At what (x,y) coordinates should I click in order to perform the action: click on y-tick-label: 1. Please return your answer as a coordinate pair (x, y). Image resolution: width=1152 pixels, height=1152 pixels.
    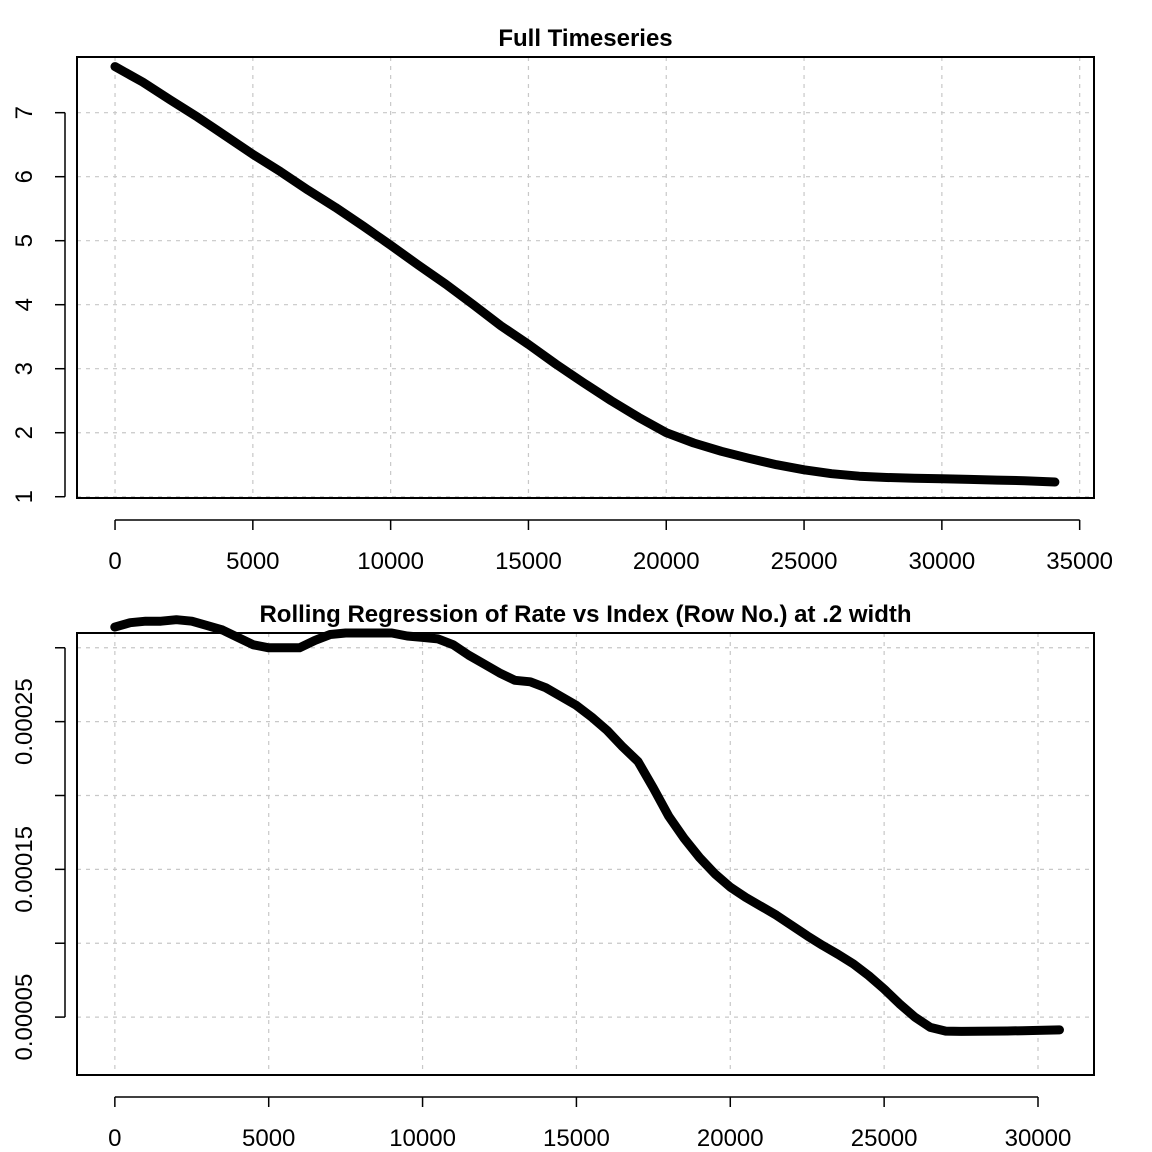
    Looking at the image, I should click on (24, 496).